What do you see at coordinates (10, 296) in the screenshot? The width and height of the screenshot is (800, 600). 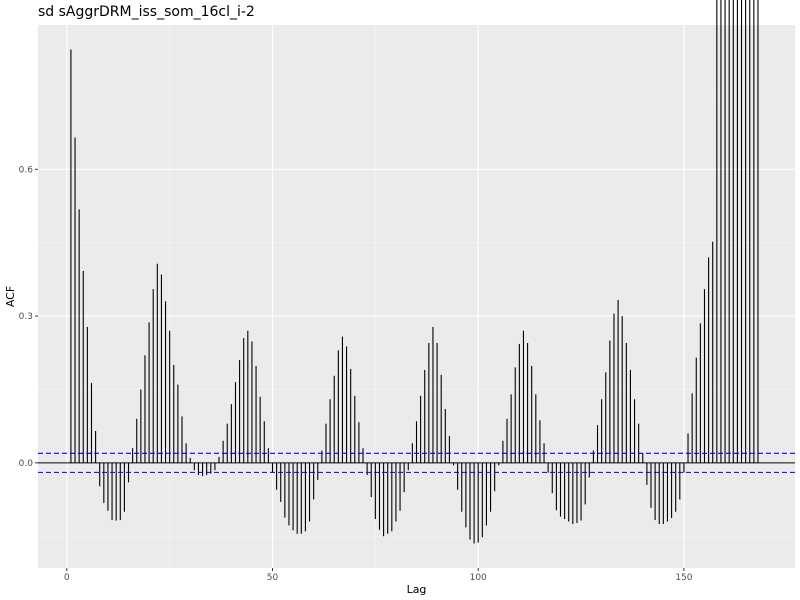 I see `y-axis-title: ACF` at bounding box center [10, 296].